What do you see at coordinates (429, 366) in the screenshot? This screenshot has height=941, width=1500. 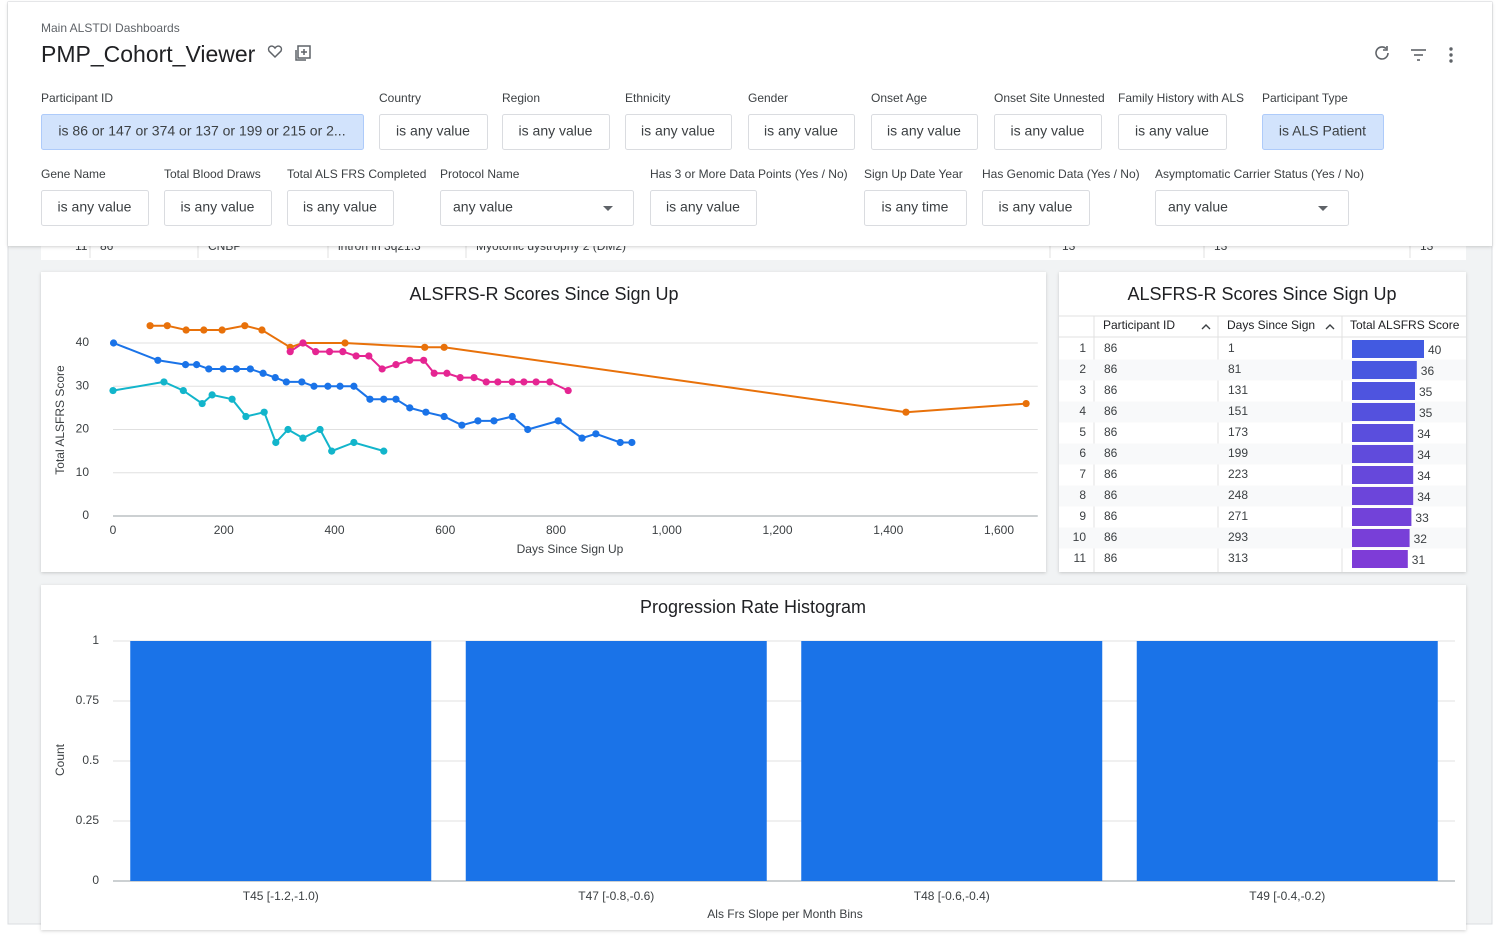 I see `series-line` at bounding box center [429, 366].